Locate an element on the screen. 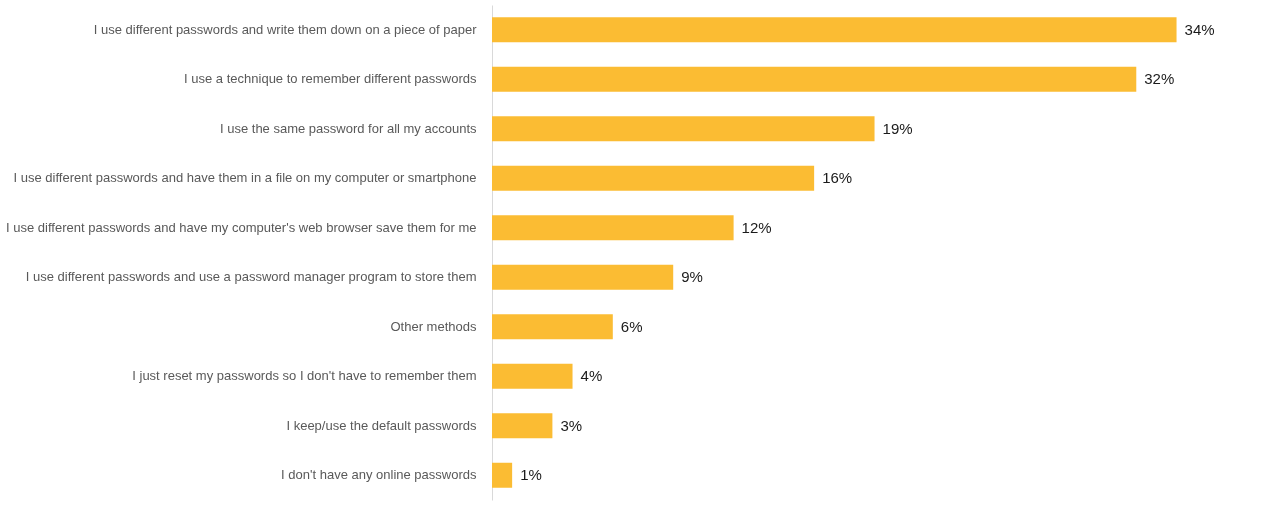 The height and width of the screenshot is (514, 1264). data-label: 9% is located at coordinates (692, 277).